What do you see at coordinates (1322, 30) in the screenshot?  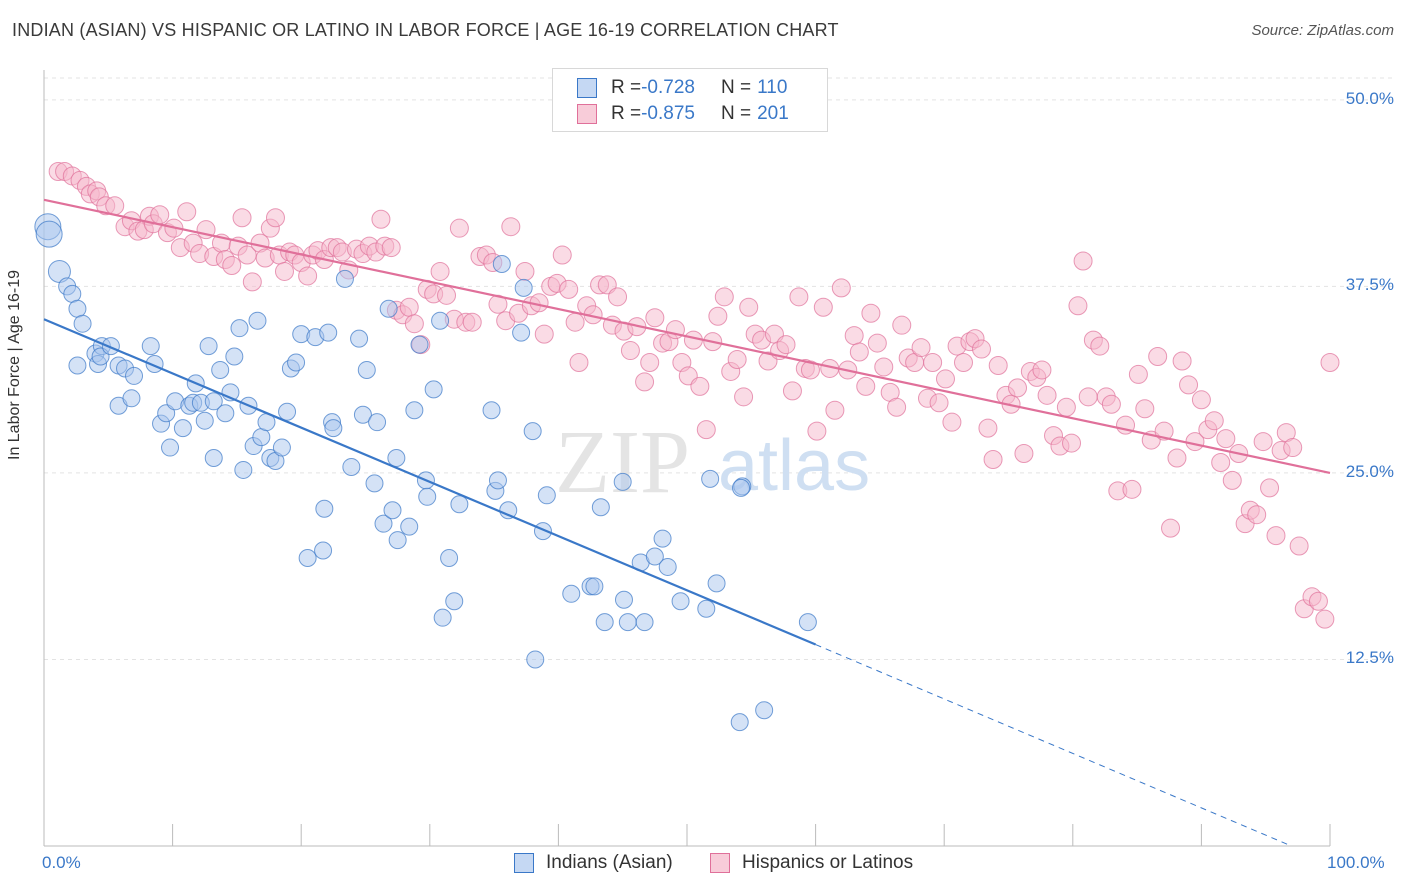 I see `source-label: Source: ZipAtlas.com` at bounding box center [1322, 30].